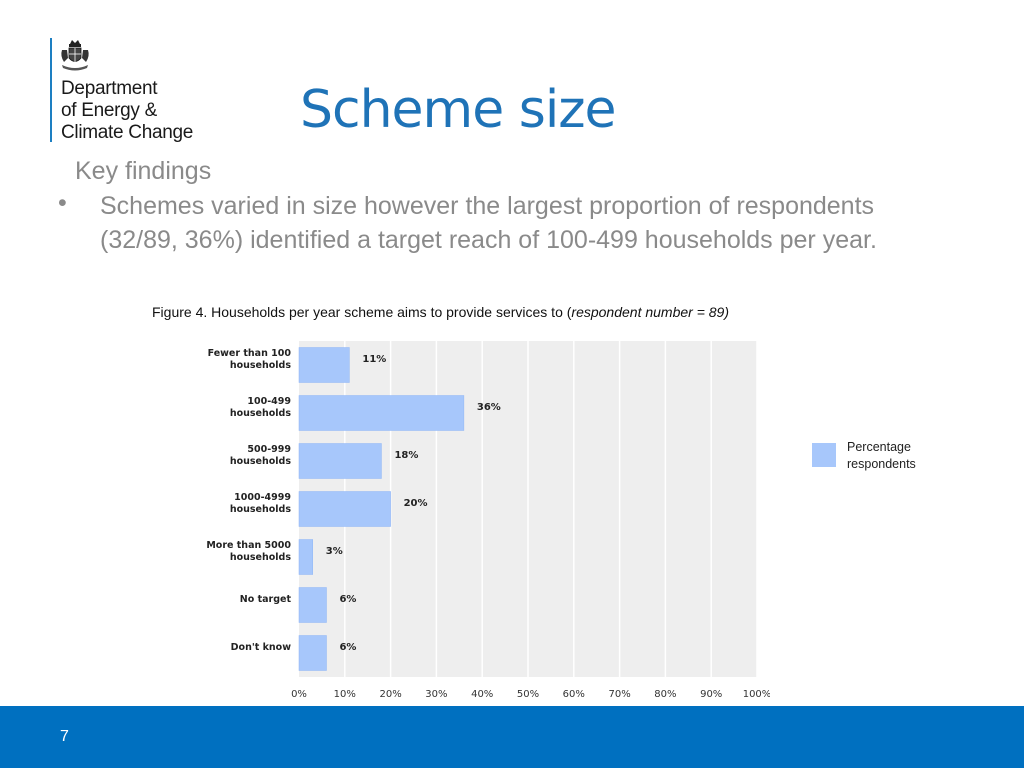 Image resolution: width=1024 pixels, height=768 pixels. I want to click on data-label: 20%, so click(416, 503).